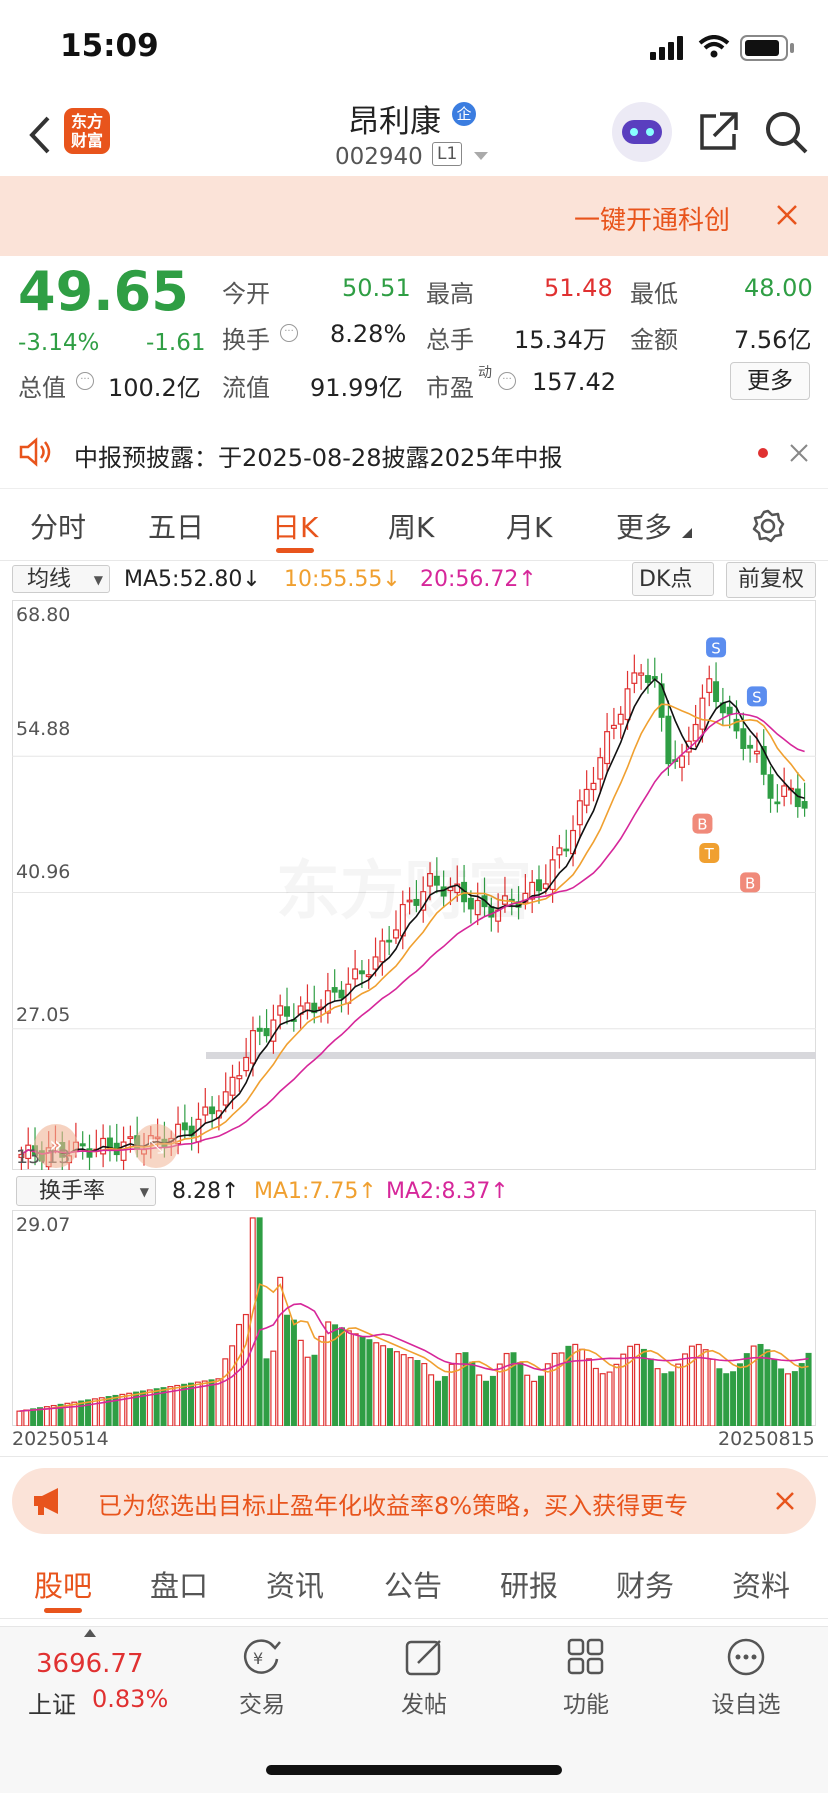 This screenshot has width=828, height=1793. I want to click on bottom-item-trade: 交易, so click(262, 1705).